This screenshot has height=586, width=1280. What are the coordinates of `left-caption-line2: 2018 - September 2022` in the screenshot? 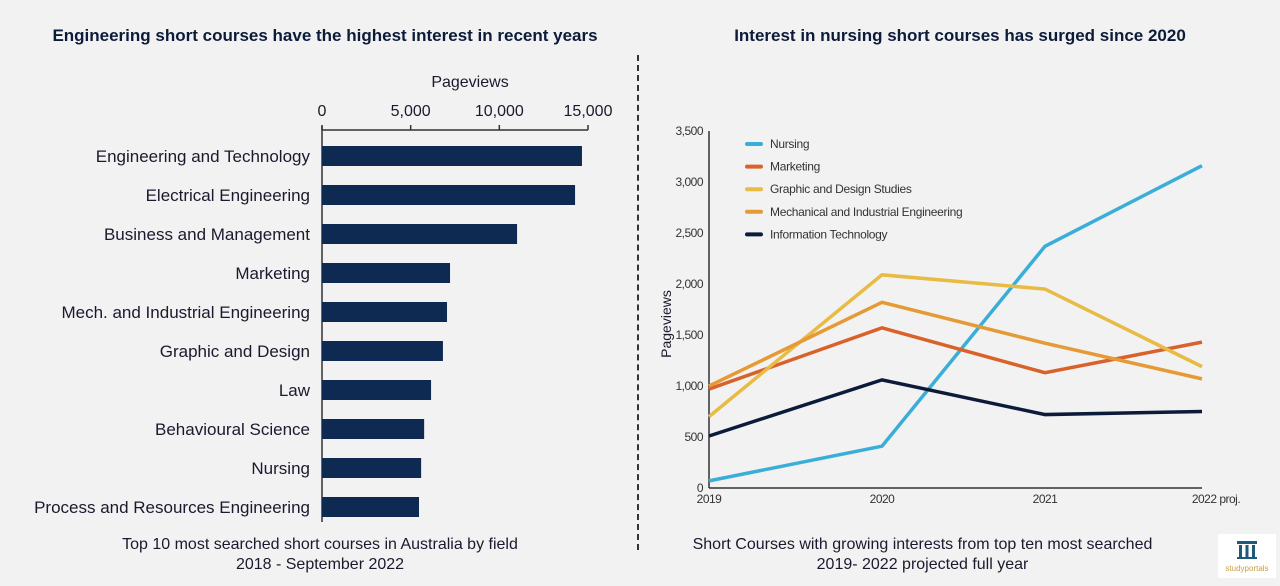 It's located at (320, 564).